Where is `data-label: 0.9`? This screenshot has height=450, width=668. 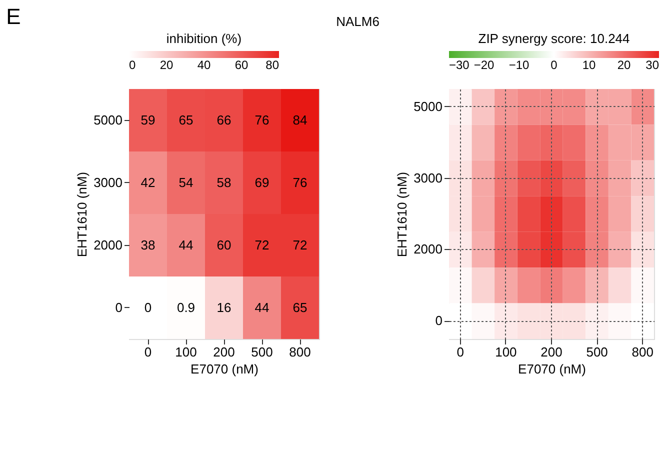 data-label: 0.9 is located at coordinates (186, 307).